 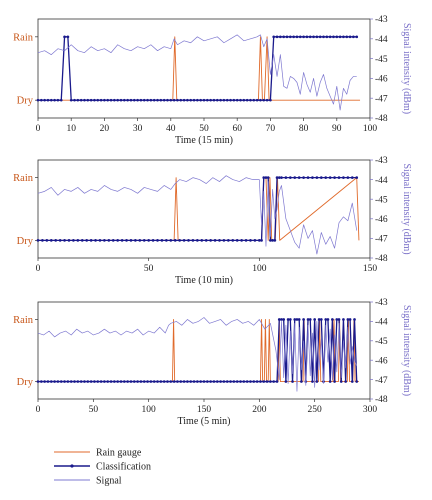 What do you see at coordinates (381, 342) in the screenshot?
I see `y-right-tick-label-3: -45` at bounding box center [381, 342].